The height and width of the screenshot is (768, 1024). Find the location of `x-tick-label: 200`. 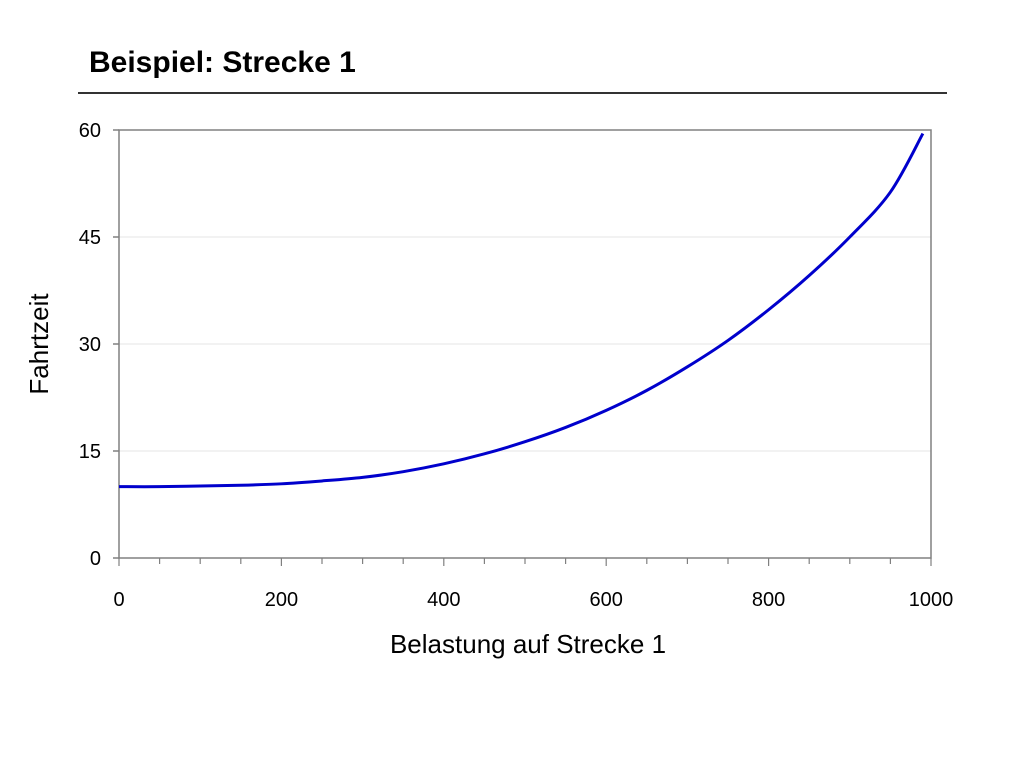

x-tick-label: 200 is located at coordinates (281, 600).